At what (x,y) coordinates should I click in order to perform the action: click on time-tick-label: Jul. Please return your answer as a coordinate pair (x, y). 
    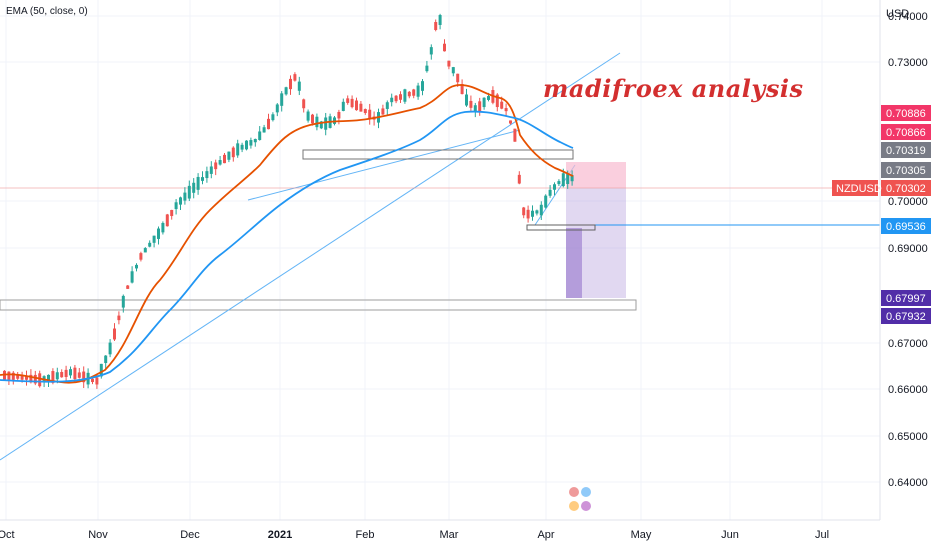
    Looking at the image, I should click on (822, 535).